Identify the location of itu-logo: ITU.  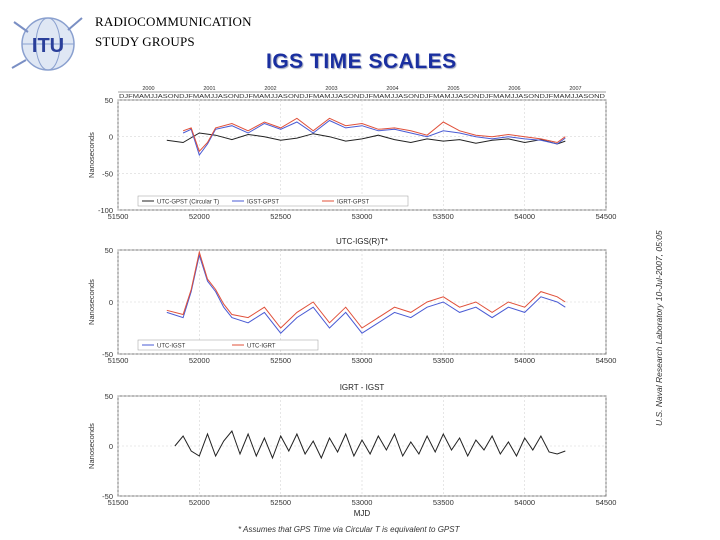
(47, 44).